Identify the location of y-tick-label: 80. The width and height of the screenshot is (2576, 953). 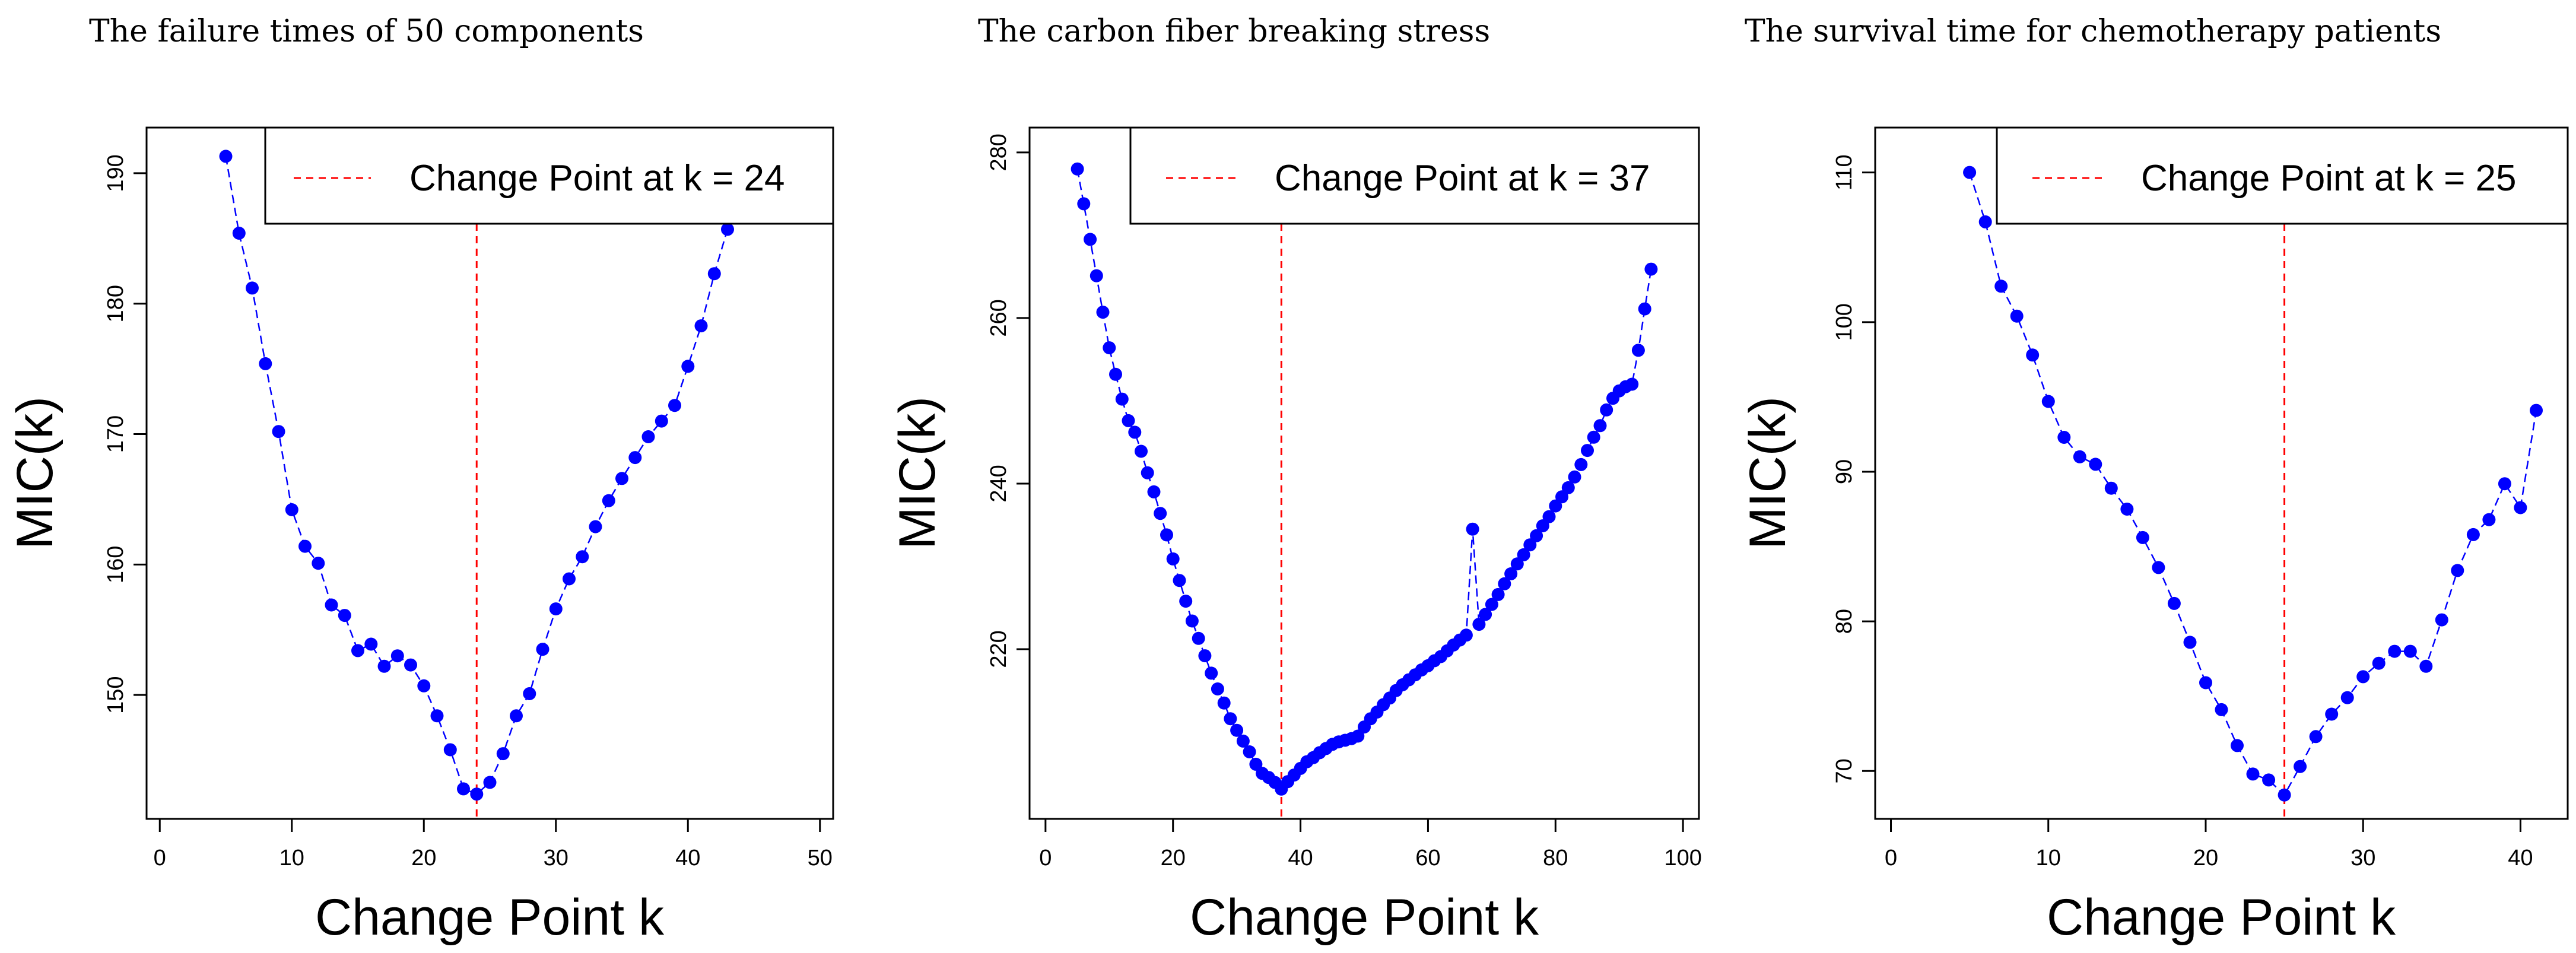
(1844, 621).